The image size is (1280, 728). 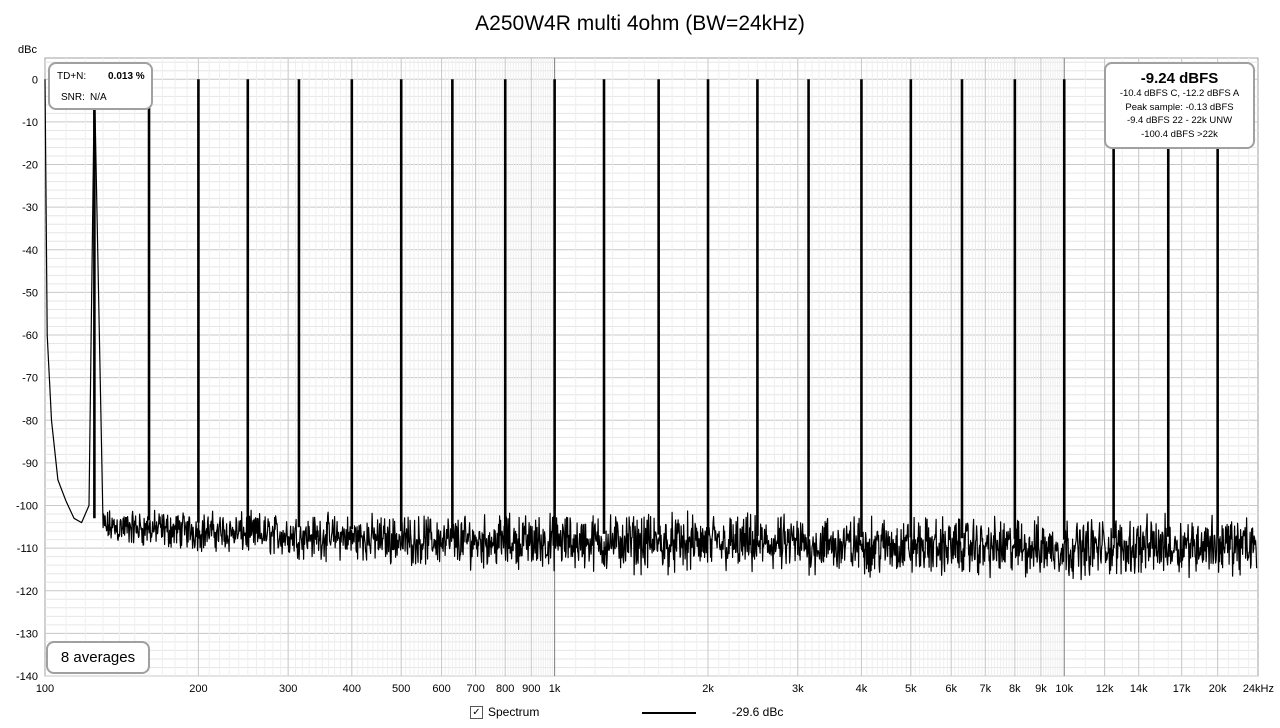 What do you see at coordinates (1064, 689) in the screenshot?
I see `x-tick-label: 10k` at bounding box center [1064, 689].